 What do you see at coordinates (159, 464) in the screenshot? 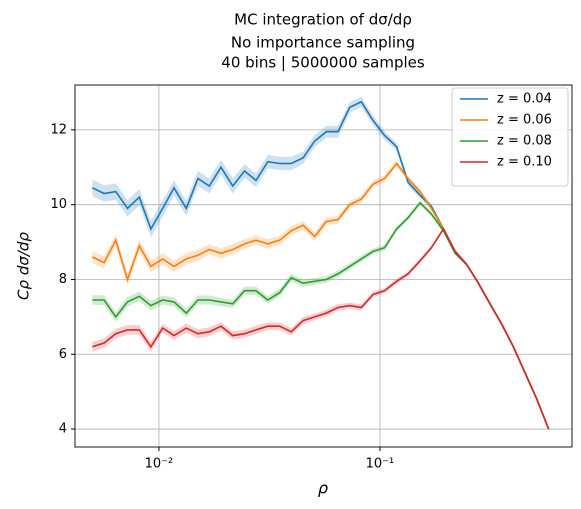
I see `x-tick-label: 10⁻²` at bounding box center [159, 464].